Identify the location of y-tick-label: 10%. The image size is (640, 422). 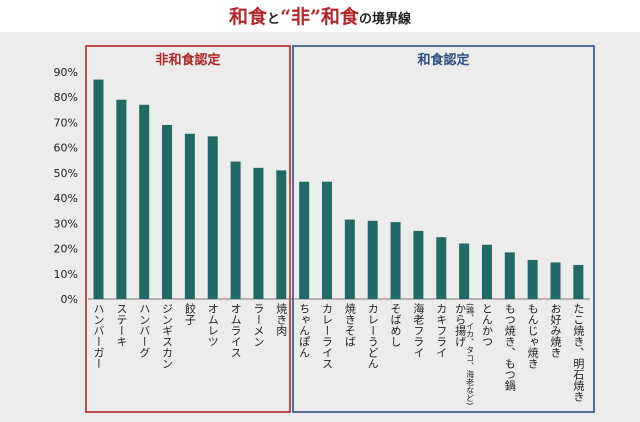
(66, 274).